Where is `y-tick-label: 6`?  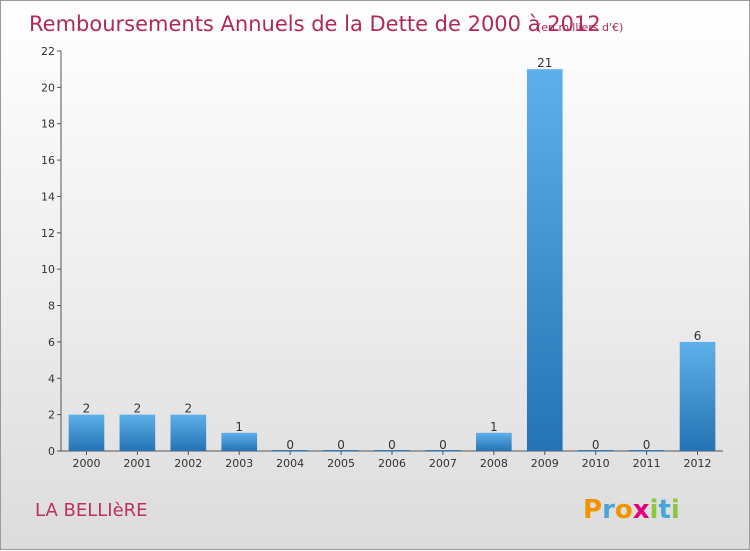
y-tick-label: 6 is located at coordinates (51, 342).